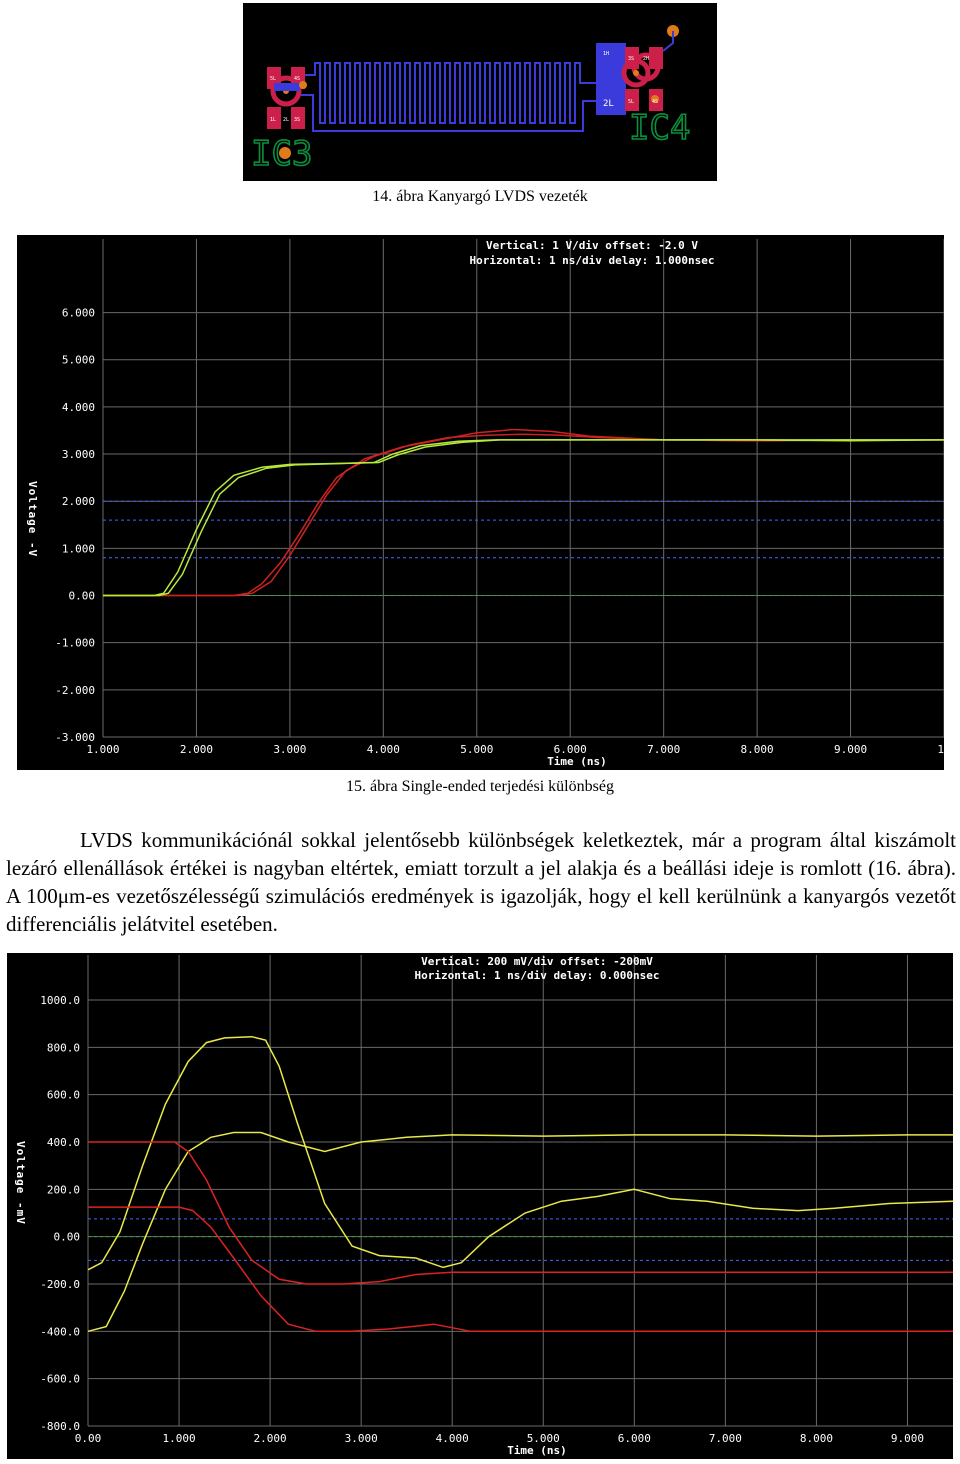  Describe the element at coordinates (60, 1284) in the screenshot. I see `y-tick-label: -200.0` at that location.